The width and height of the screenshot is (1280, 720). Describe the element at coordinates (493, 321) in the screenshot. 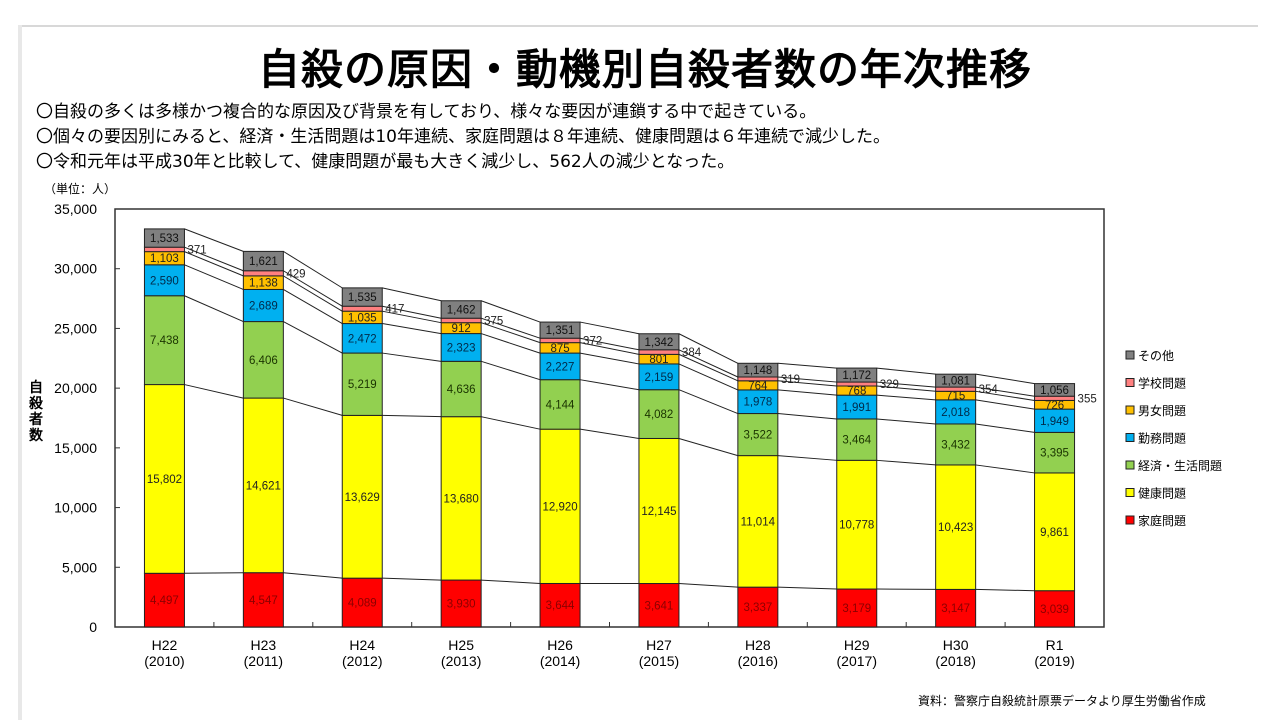

I see `bar-value-label: 375` at that location.